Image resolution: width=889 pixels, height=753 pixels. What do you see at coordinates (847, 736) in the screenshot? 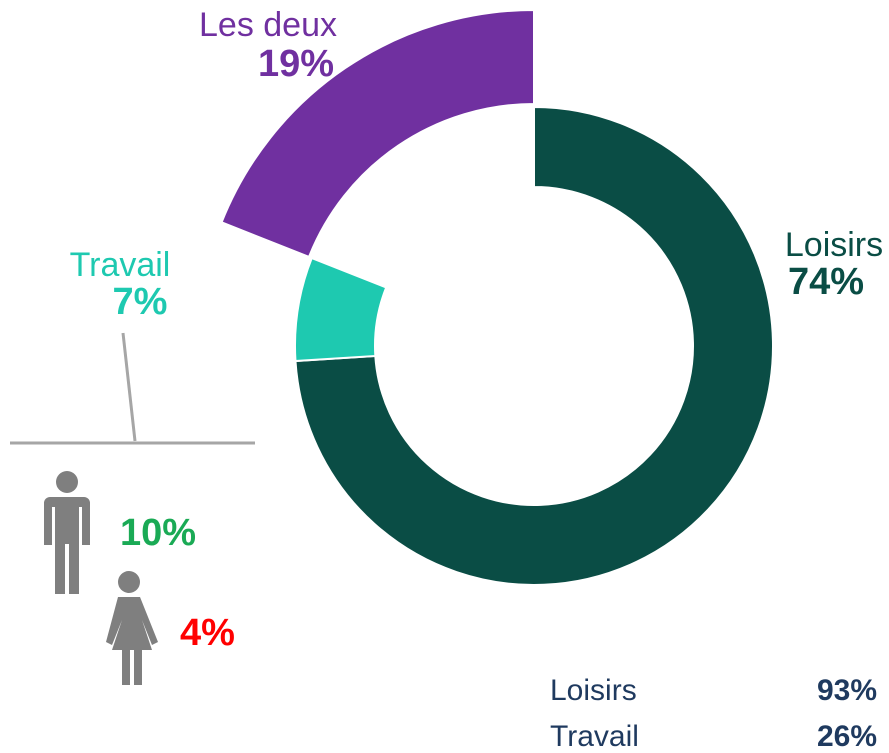
I see `table-value: 26%` at bounding box center [847, 736].